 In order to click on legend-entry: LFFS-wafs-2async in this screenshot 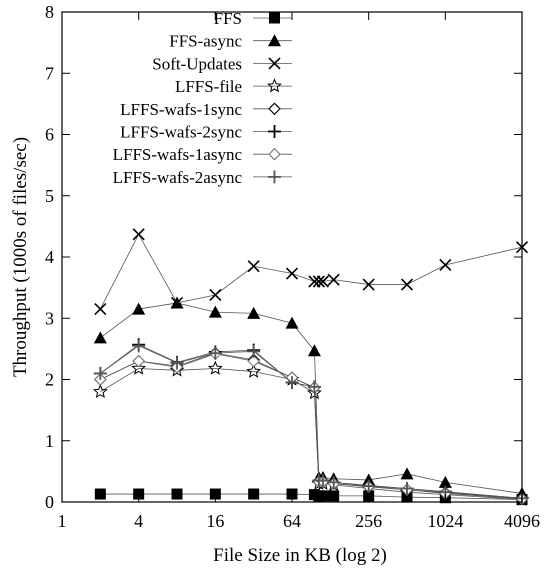, I will do `click(202, 177)`.